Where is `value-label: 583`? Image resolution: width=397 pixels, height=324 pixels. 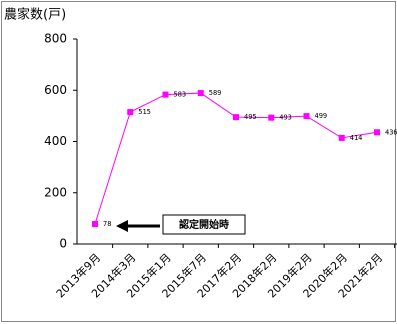
value-label: 583 is located at coordinates (180, 95).